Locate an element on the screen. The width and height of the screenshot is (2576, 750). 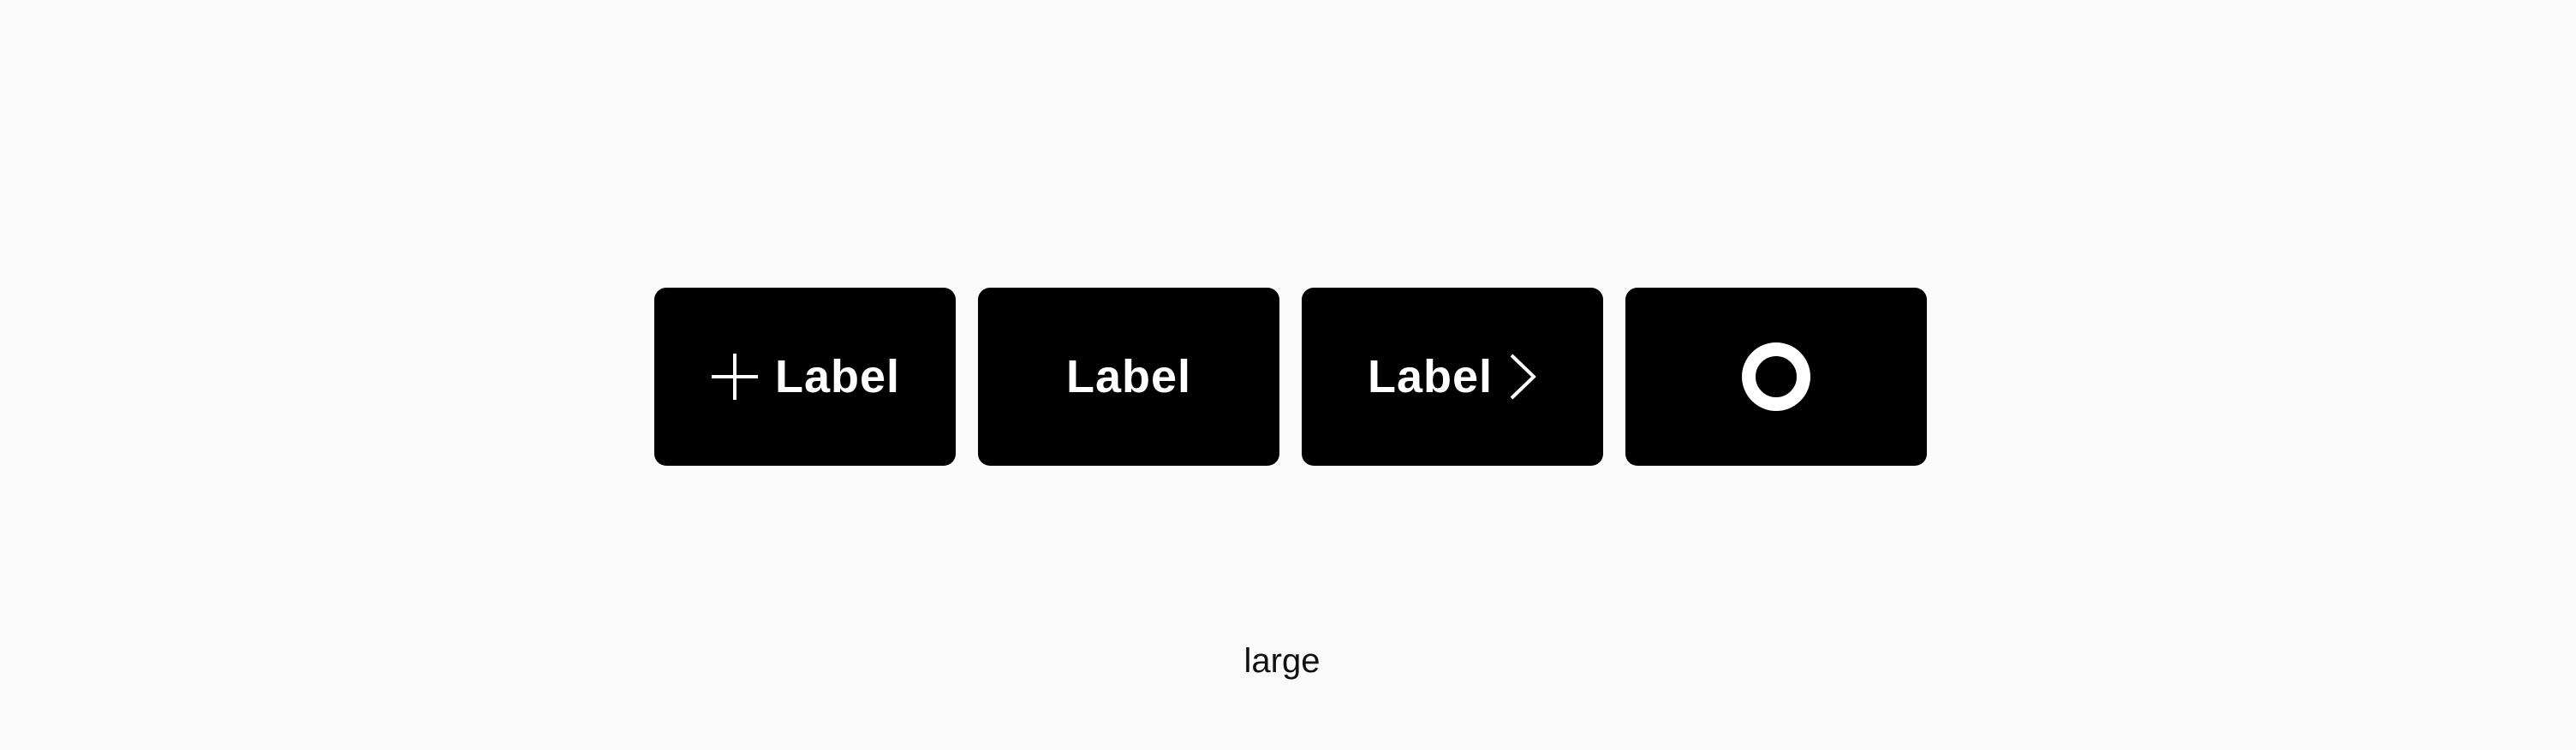
button-leading-icon: Label is located at coordinates (805, 377).